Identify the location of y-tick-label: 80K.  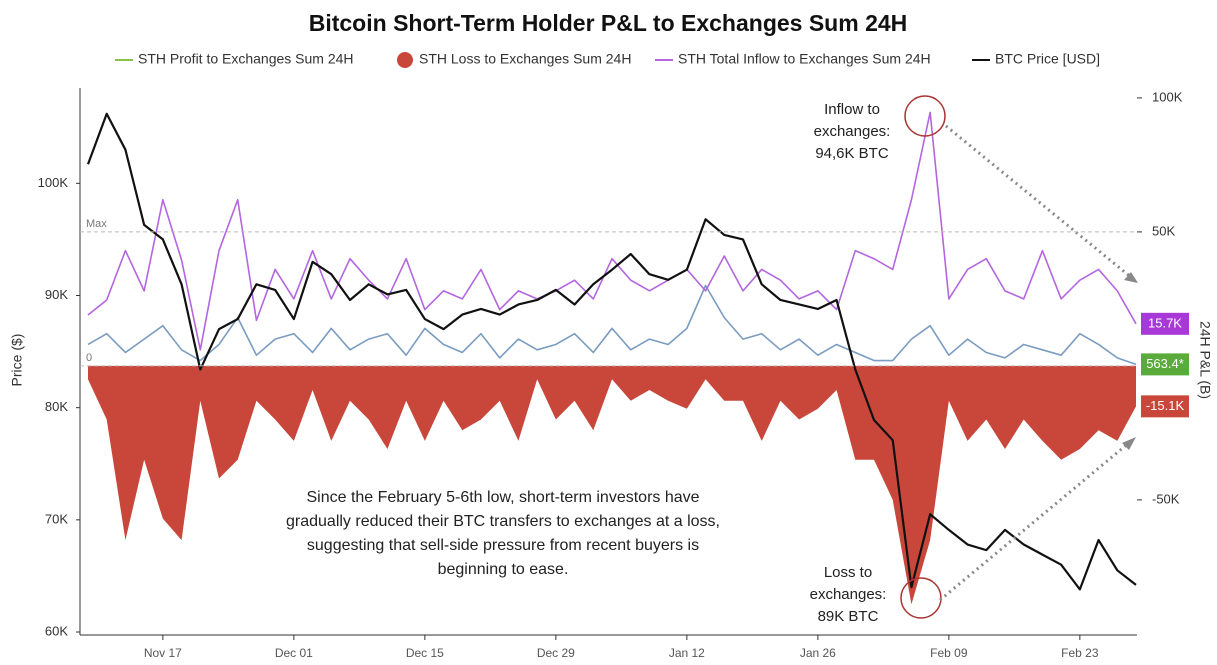
(56, 406).